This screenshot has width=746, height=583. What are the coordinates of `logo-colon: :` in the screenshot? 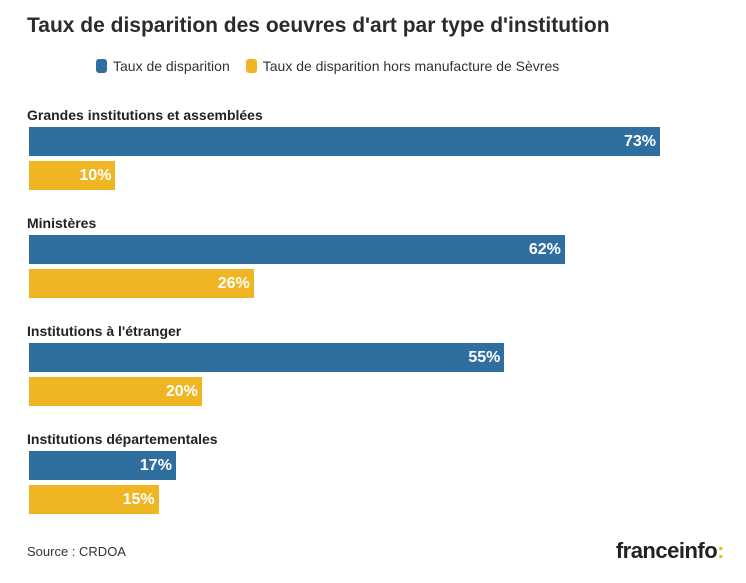 It's located at (720, 550).